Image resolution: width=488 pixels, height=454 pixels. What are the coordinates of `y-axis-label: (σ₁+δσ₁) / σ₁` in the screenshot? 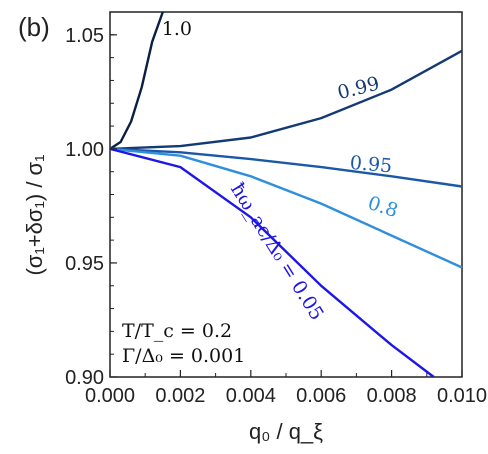 It's located at (34, 214).